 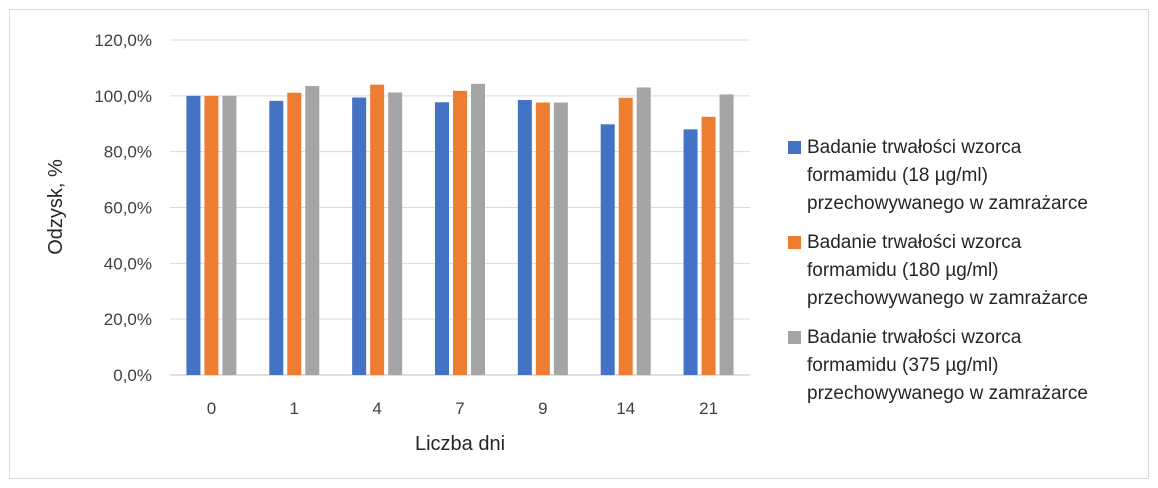 I want to click on x-tick-label: 9, so click(x=542, y=408).